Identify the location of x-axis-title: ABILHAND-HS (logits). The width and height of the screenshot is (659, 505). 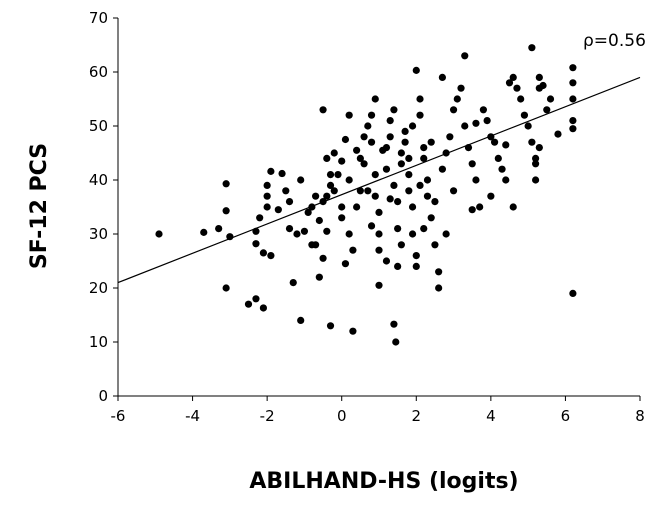
(383, 481).